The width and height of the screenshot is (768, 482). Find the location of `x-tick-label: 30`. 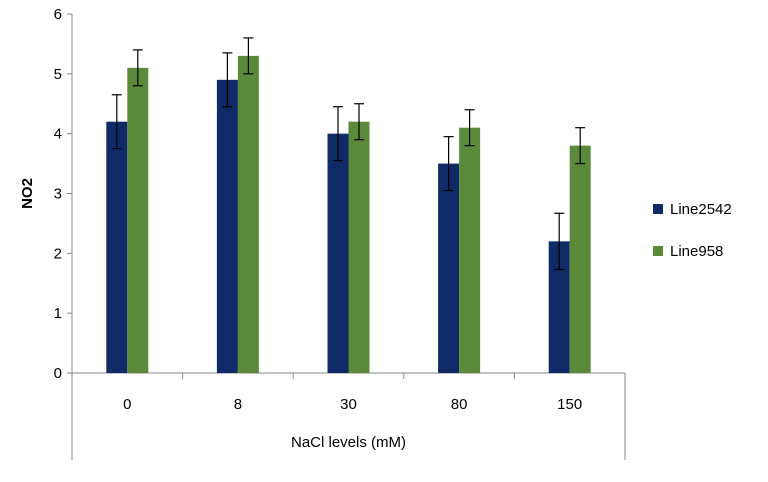

x-tick-label: 30 is located at coordinates (348, 404).